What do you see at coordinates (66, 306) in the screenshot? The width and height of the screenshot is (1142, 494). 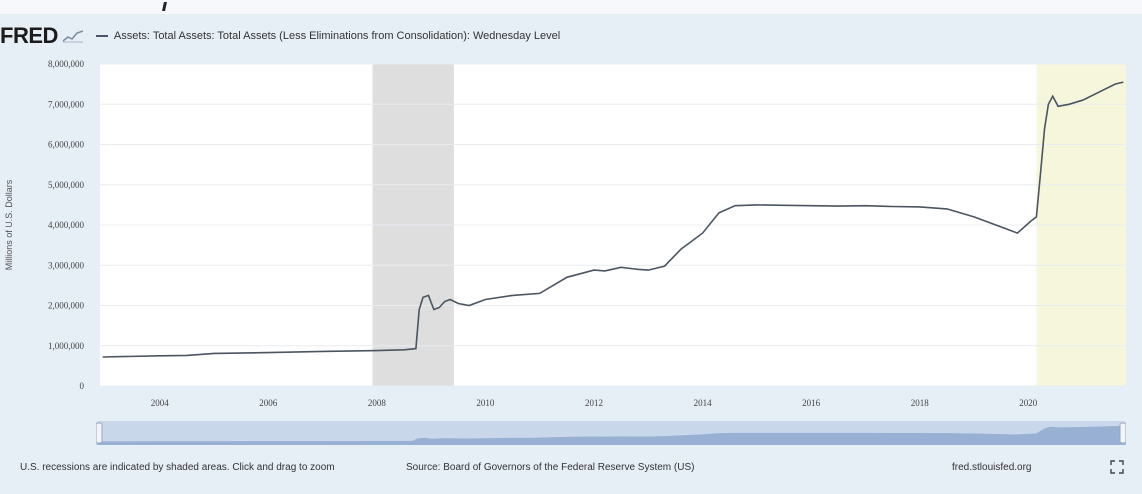 I see `y-tick-label: 2,000,000` at bounding box center [66, 306].